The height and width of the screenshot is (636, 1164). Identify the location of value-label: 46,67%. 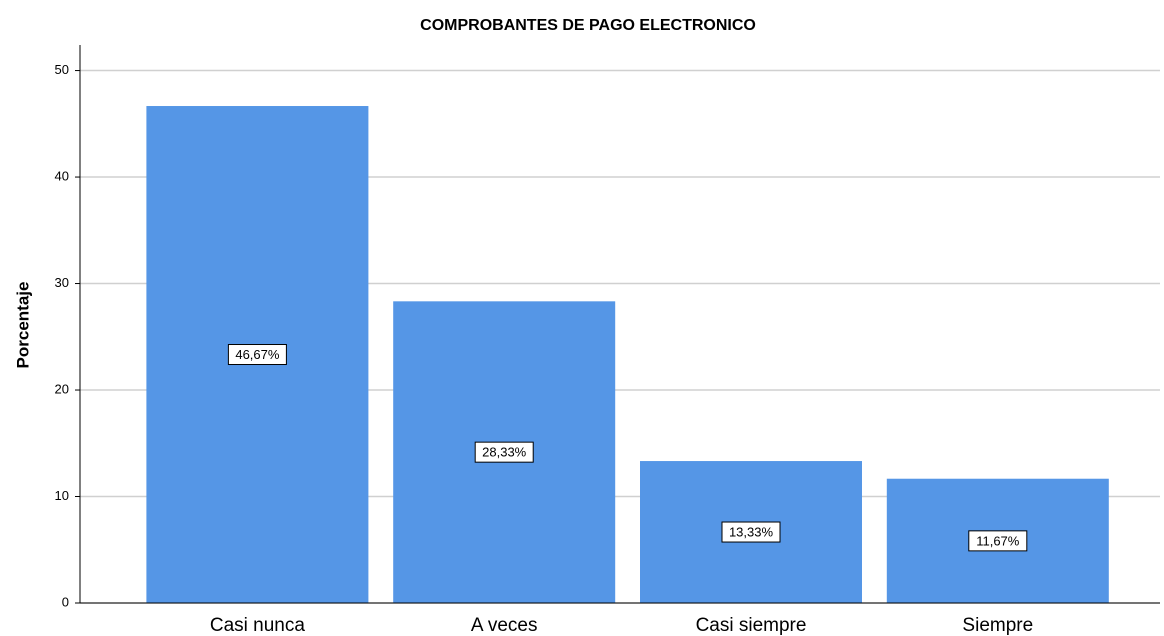
(257, 354).